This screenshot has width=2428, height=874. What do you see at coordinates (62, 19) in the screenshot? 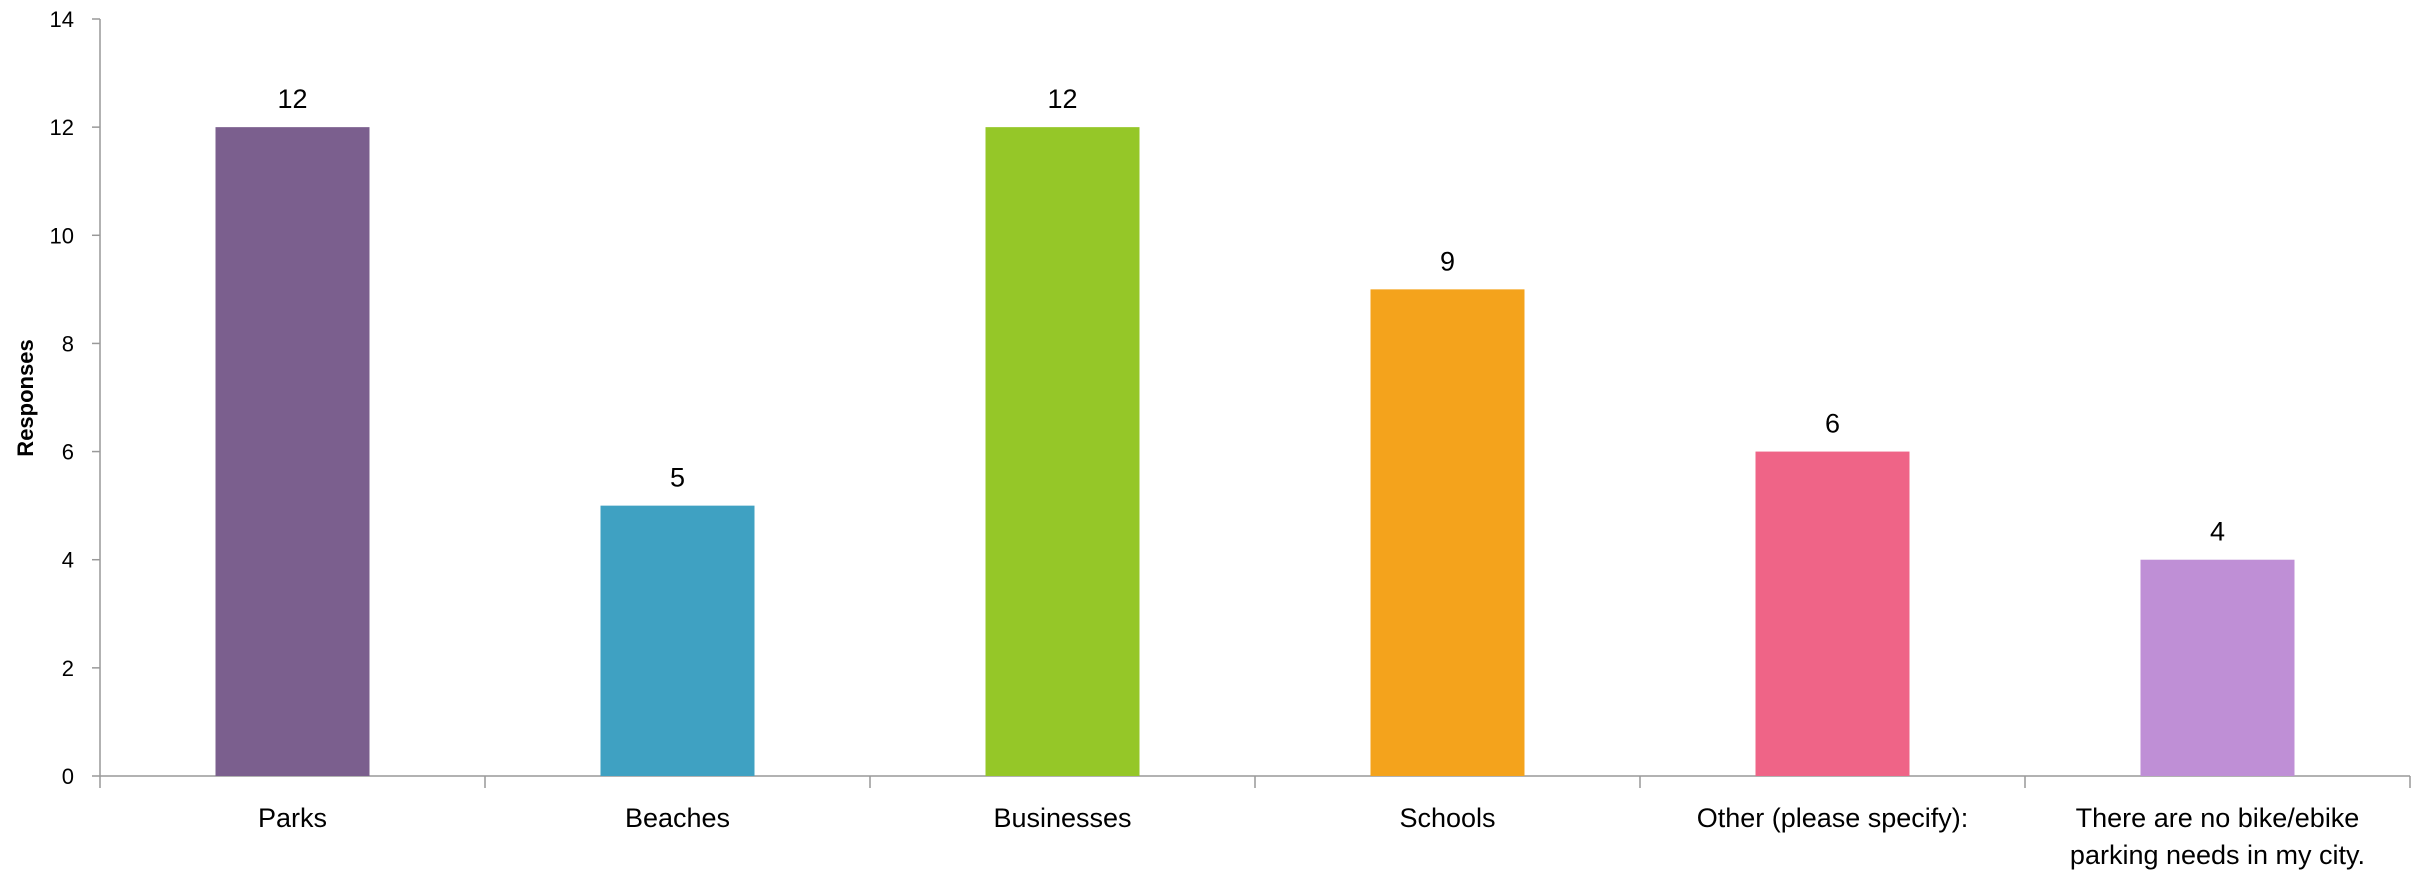
I see `y-tick-label: 14` at bounding box center [62, 19].